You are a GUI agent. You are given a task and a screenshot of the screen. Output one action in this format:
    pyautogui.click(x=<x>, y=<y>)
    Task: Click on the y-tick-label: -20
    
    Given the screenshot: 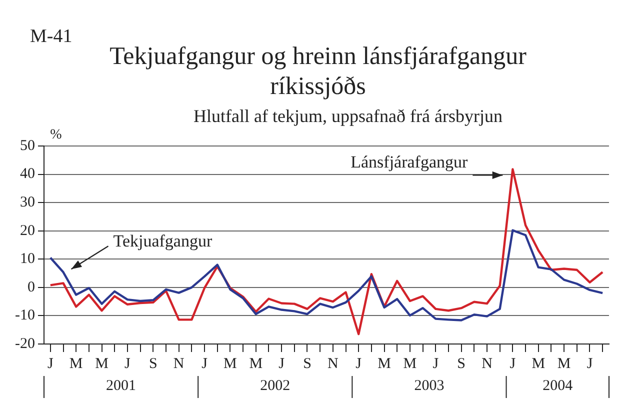 What is the action you would take?
    pyautogui.click(x=24, y=344)
    